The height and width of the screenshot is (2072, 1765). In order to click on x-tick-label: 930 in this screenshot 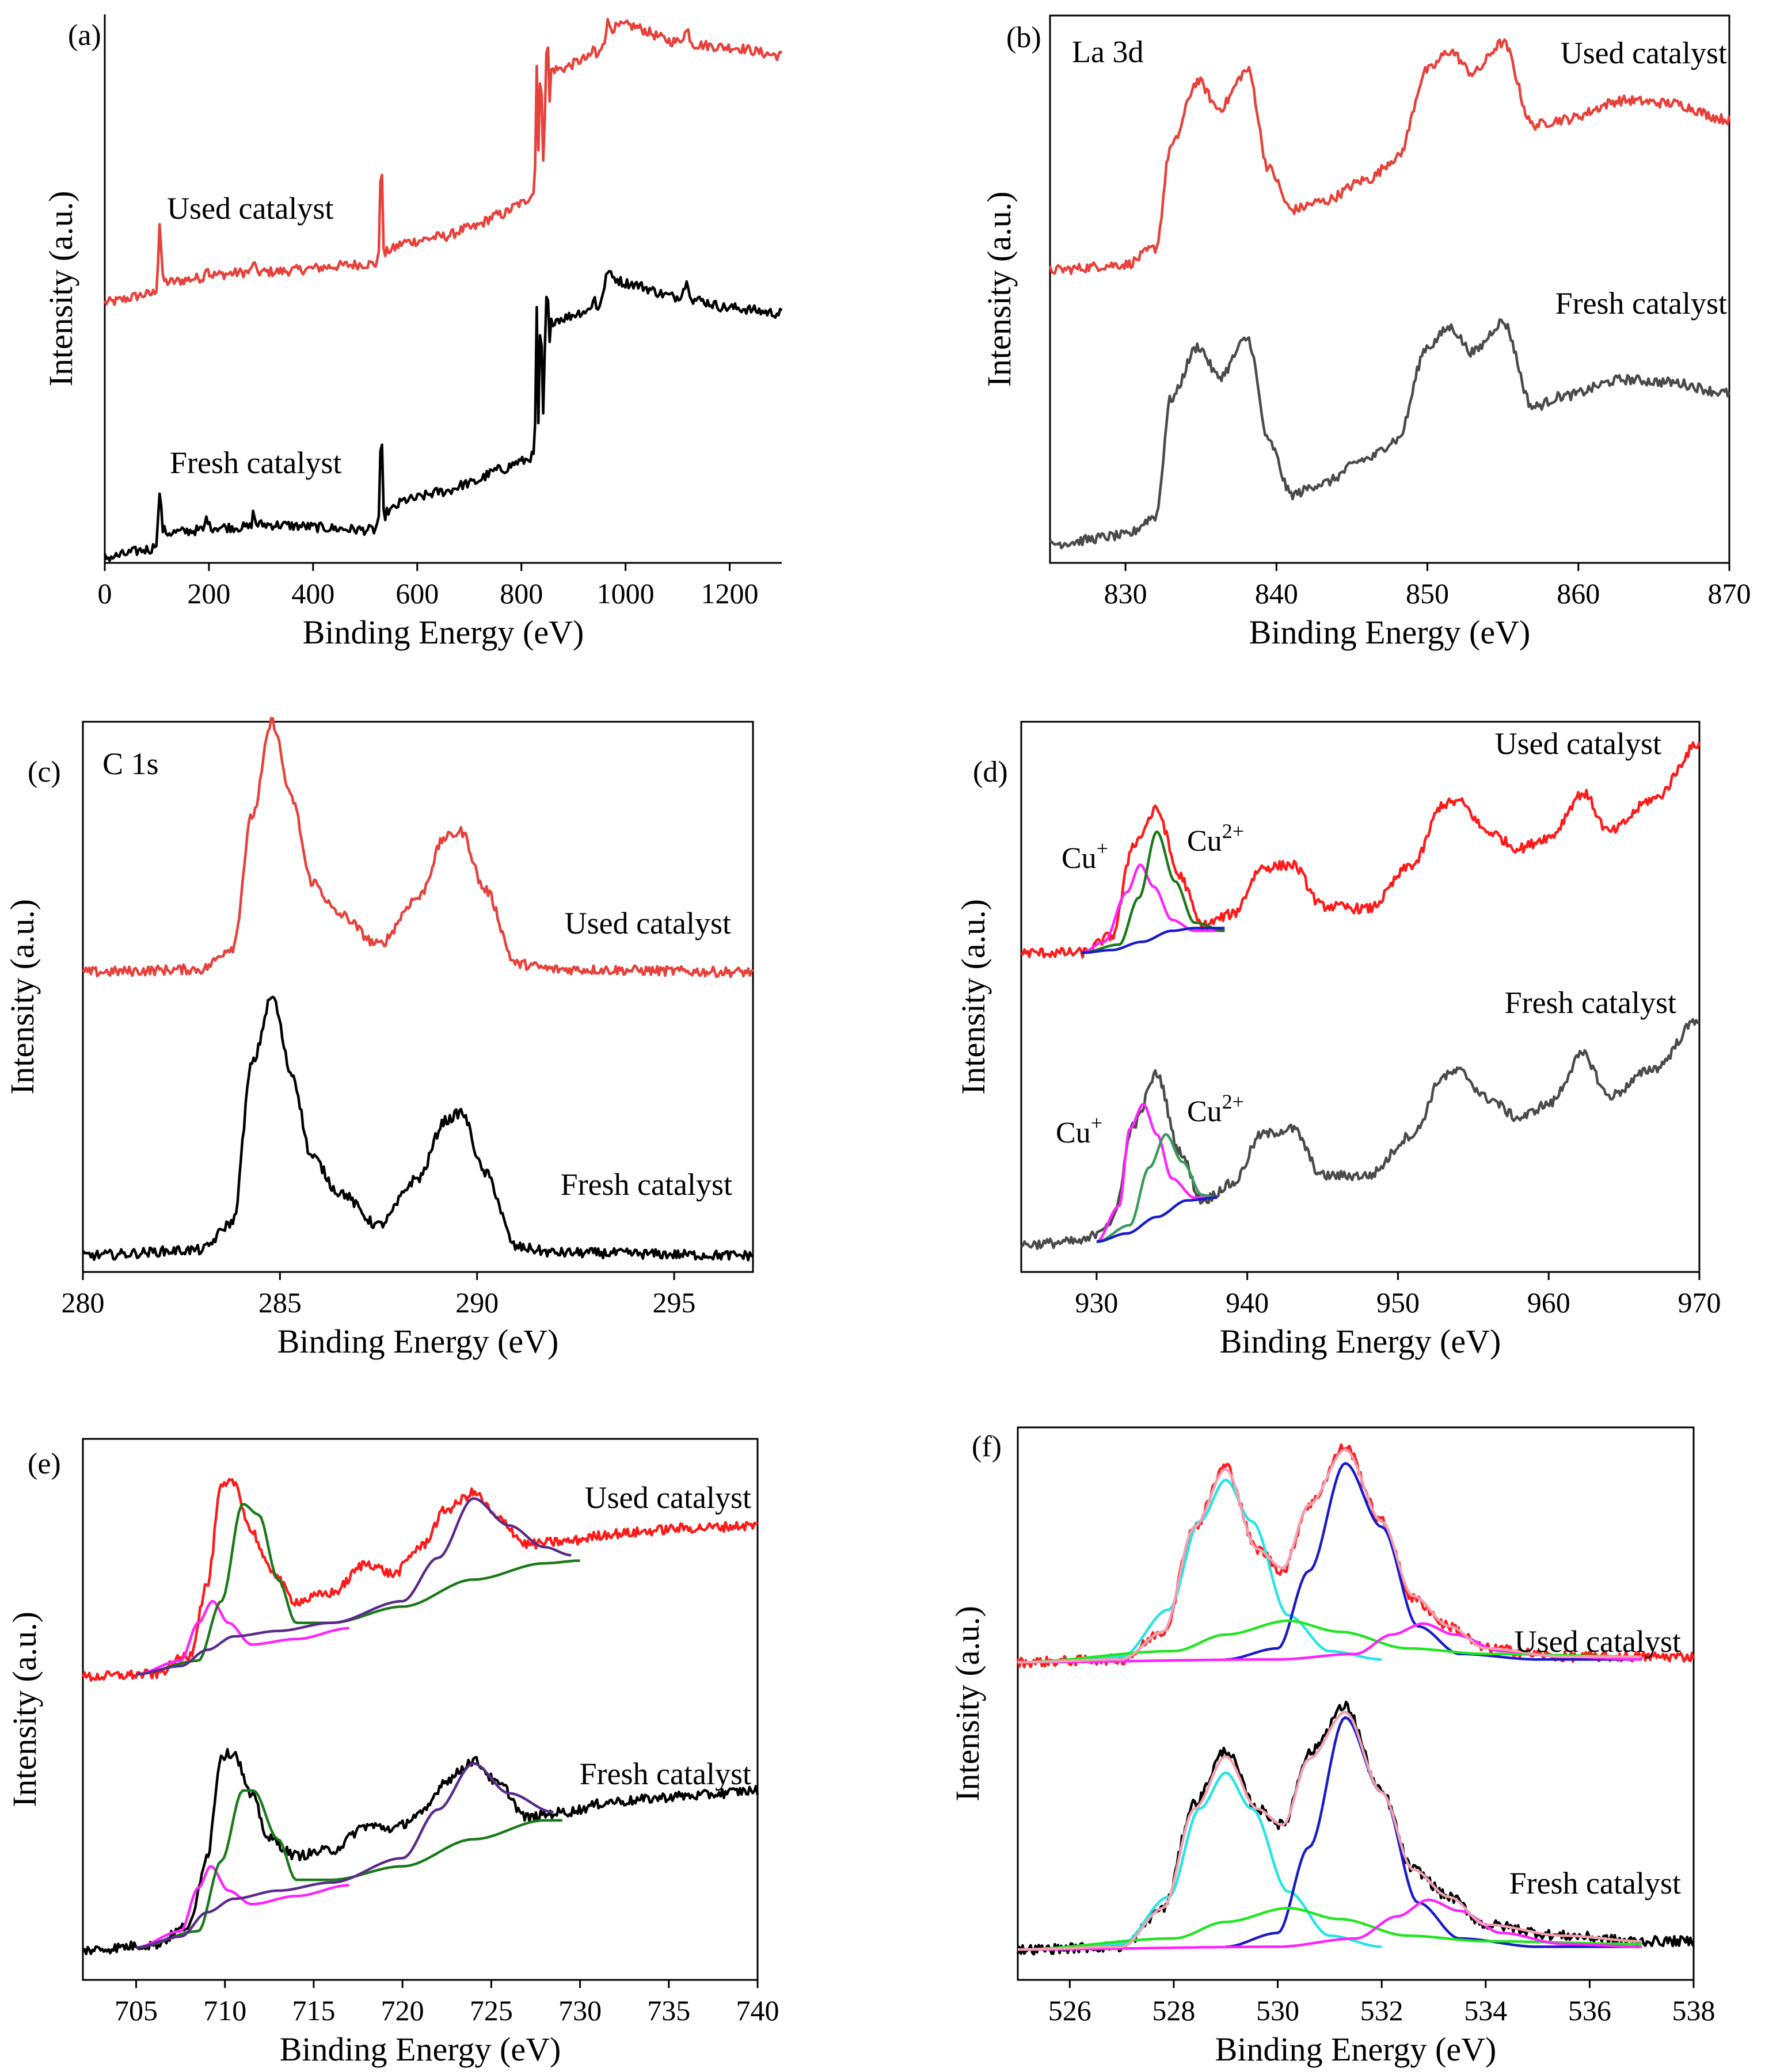, I will do `click(1096, 1302)`.